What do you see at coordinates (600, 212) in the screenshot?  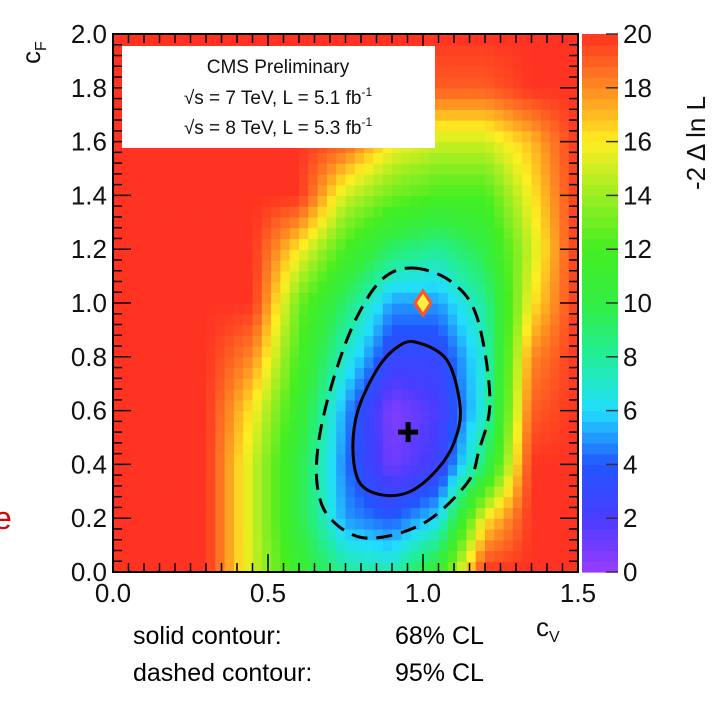 I see `colorbar-cell` at bounding box center [600, 212].